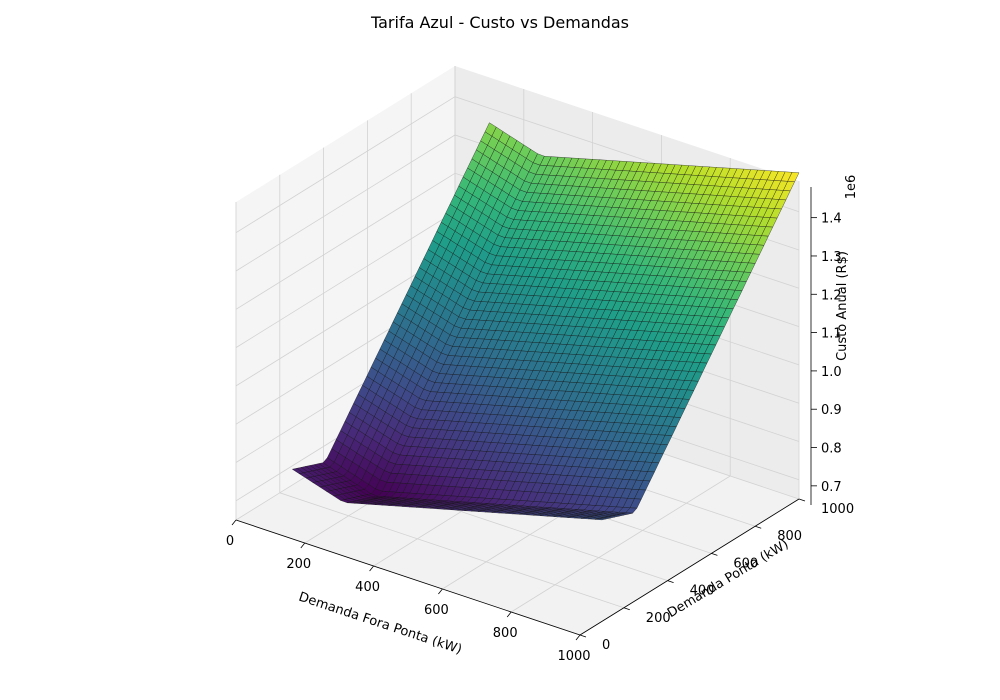  I want to click on y-tick-label: 400, so click(702, 591).